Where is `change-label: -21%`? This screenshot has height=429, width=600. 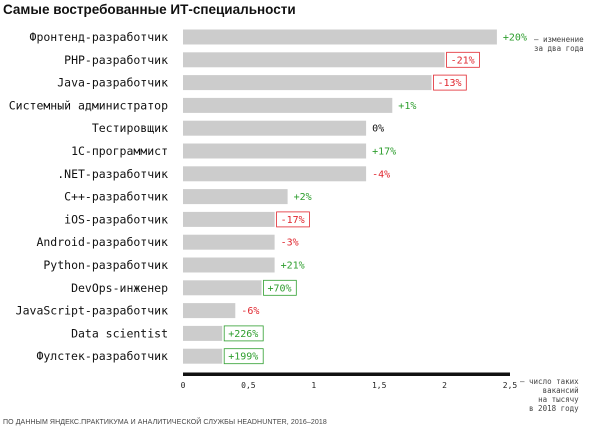 change-label: -21% is located at coordinates (463, 60).